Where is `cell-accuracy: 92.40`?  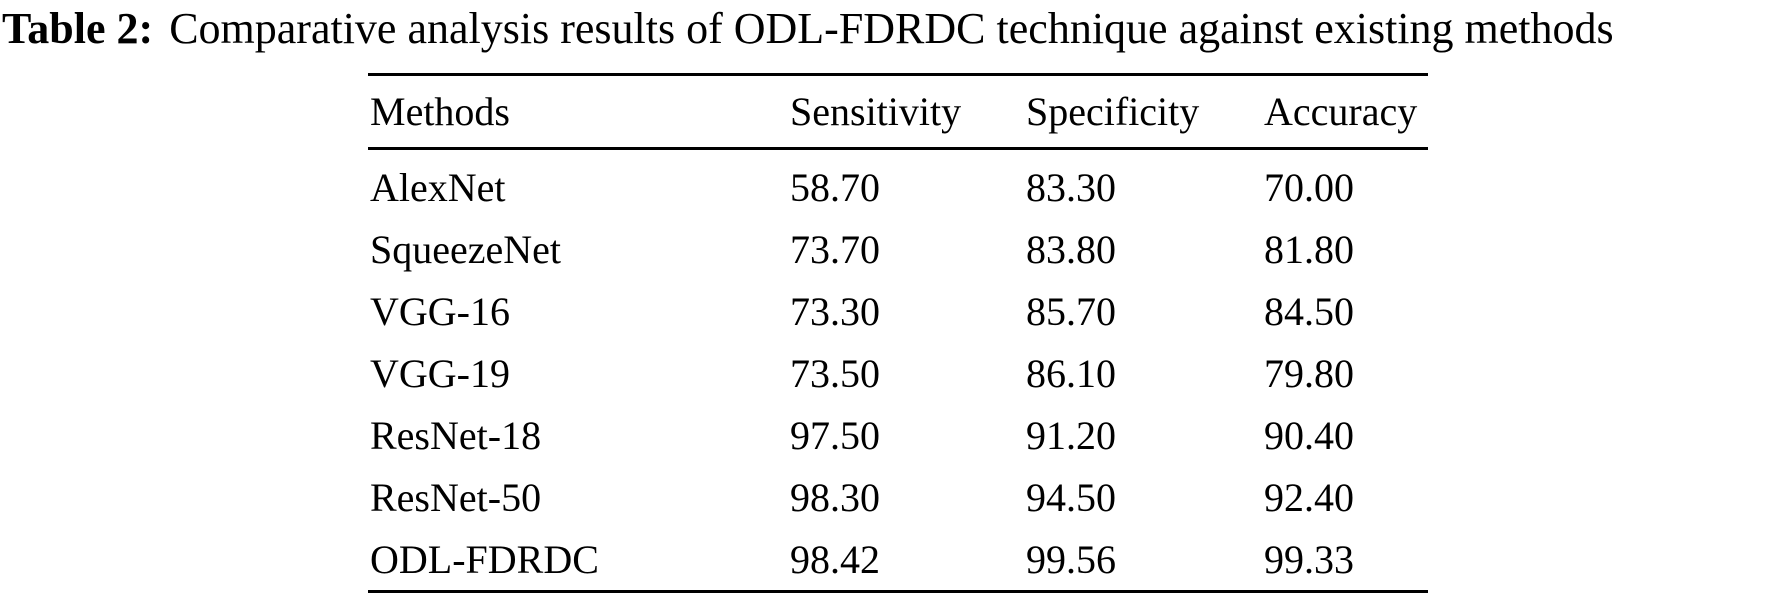 cell-accuracy: 92.40 is located at coordinates (1309, 497).